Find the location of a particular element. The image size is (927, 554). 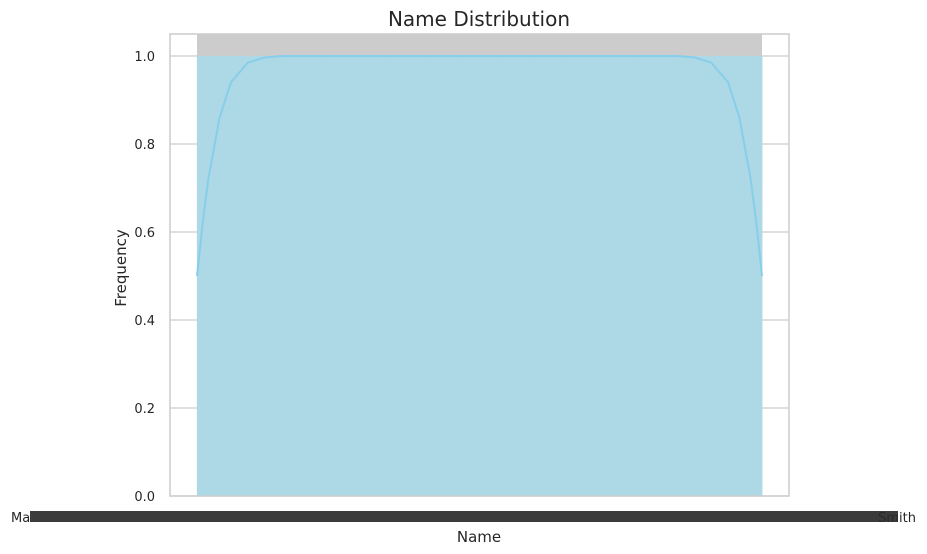

x-axis-label: Name is located at coordinates (479, 537).